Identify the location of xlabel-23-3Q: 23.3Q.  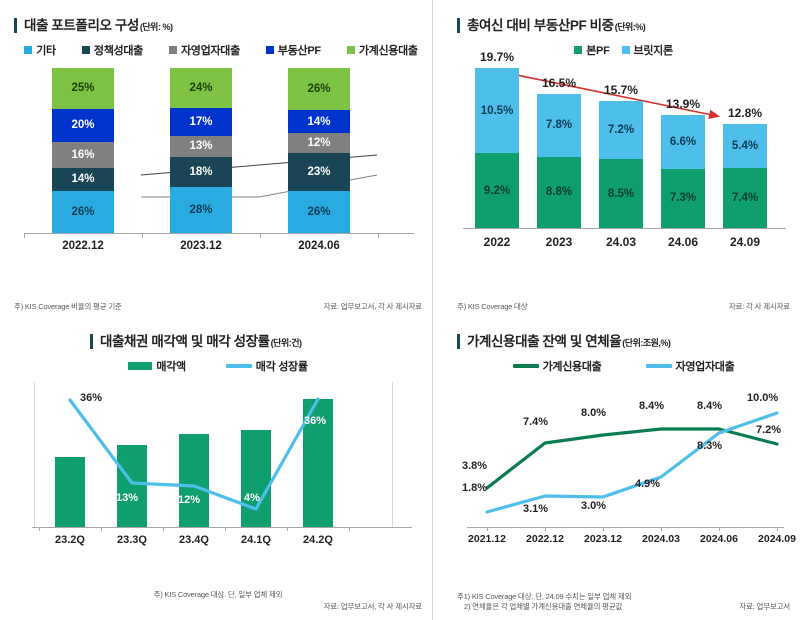
(132, 540).